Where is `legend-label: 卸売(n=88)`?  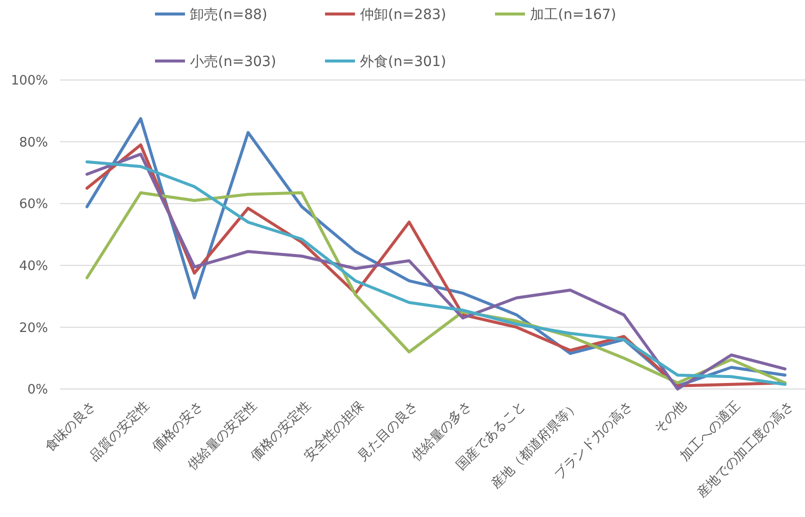
legend-label: 卸売(n=88) is located at coordinates (229, 14).